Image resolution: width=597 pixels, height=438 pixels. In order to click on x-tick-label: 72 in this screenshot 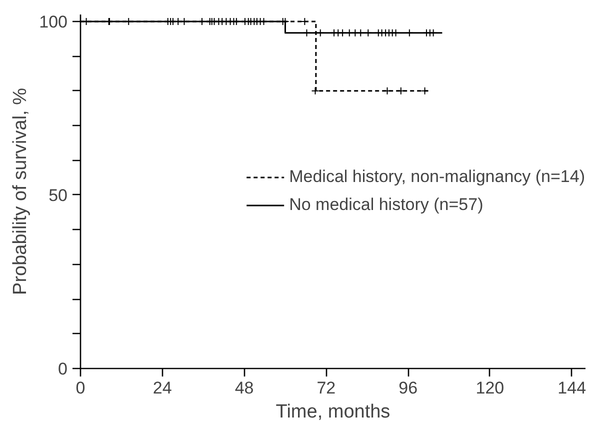, I will do `click(326, 388)`.